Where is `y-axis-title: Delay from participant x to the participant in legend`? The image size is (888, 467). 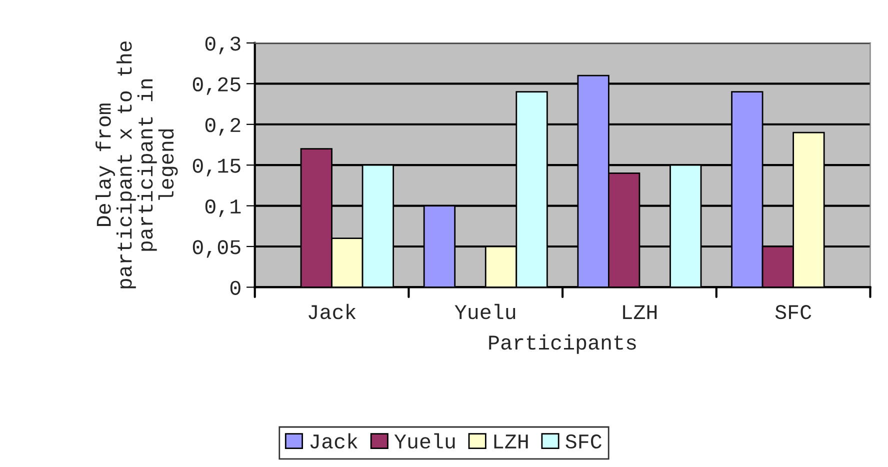 y-axis-title: Delay from participant x to the participant in legend is located at coordinates (137, 164).